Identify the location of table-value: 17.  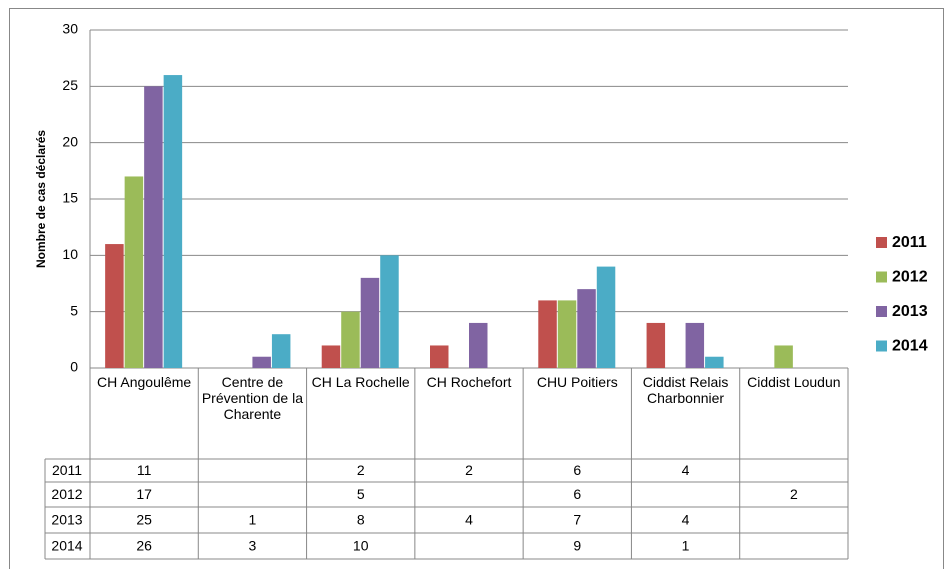
(144, 494).